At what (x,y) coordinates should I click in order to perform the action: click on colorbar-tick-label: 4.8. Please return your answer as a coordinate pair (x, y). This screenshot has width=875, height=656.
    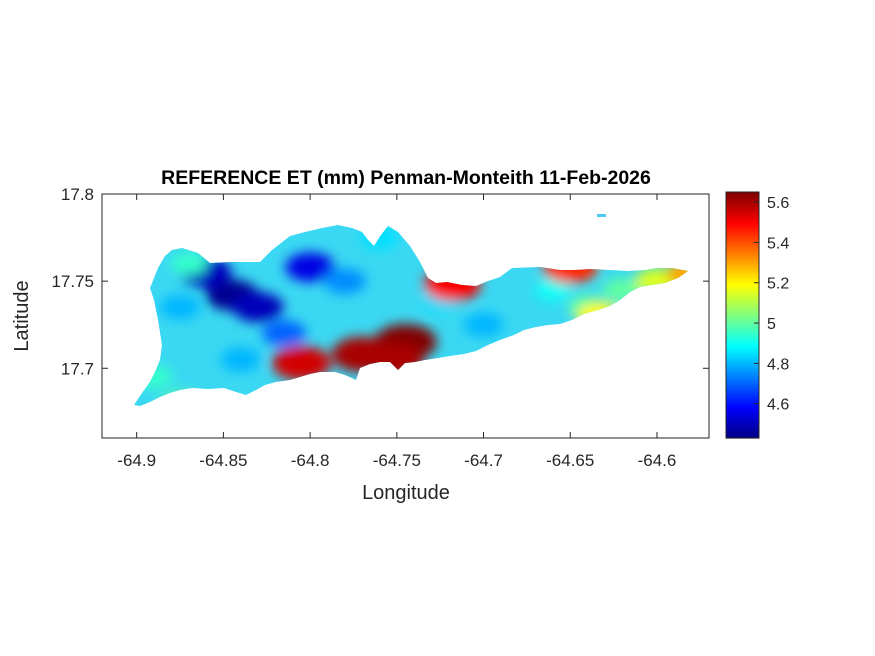
    Looking at the image, I should click on (778, 364).